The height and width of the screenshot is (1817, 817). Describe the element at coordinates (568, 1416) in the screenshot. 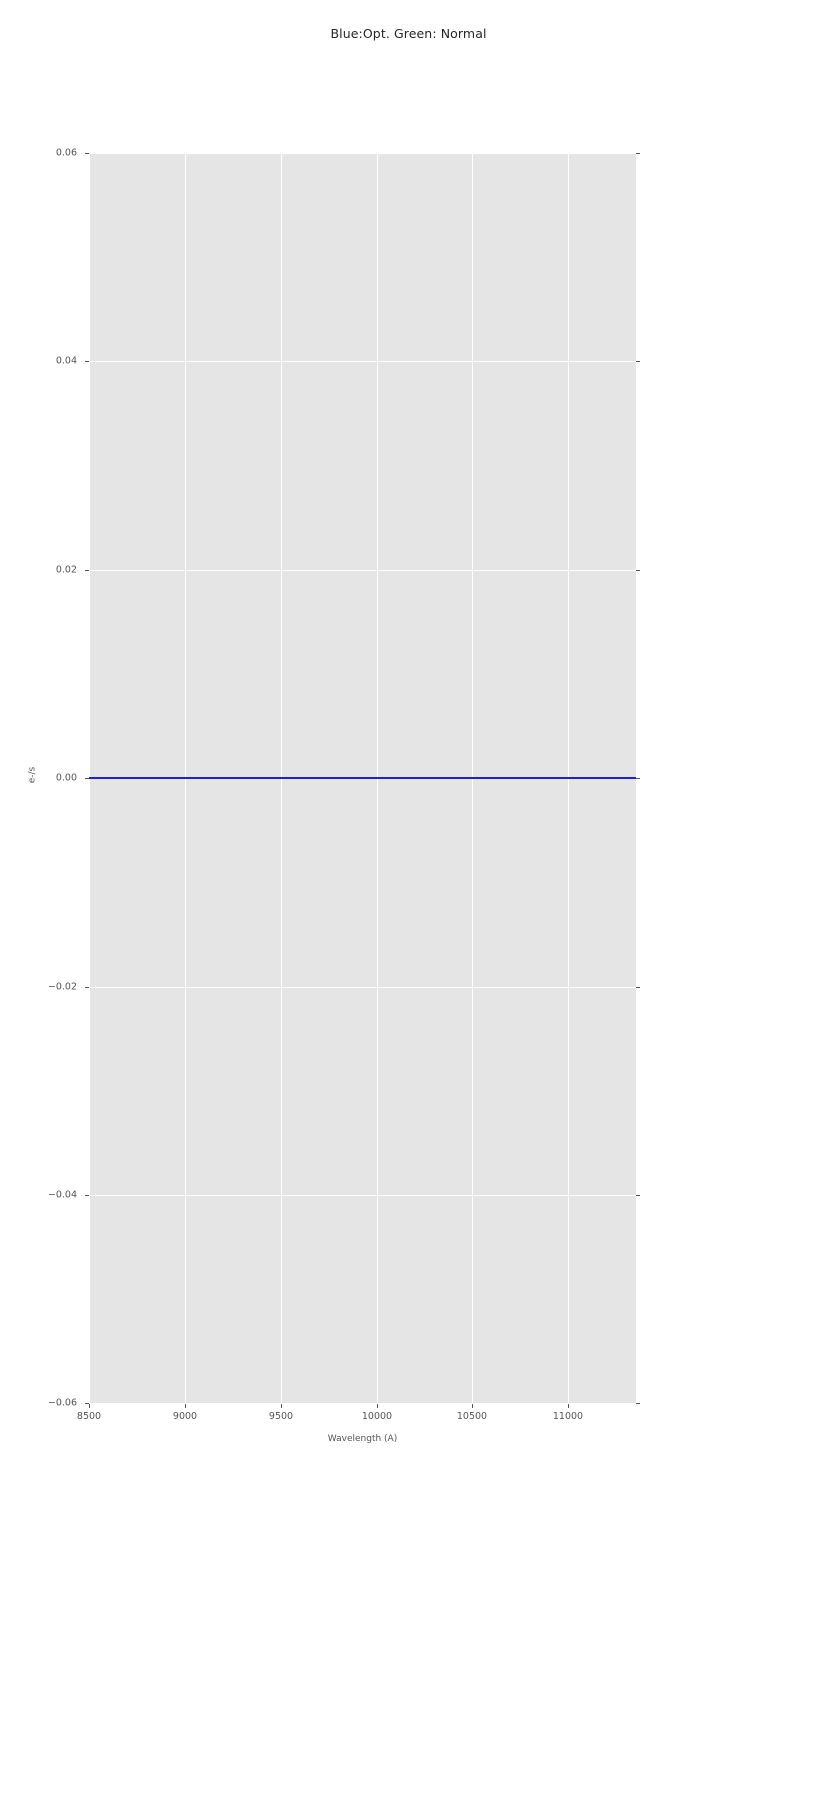

I see `x-tick-label: 11000` at that location.